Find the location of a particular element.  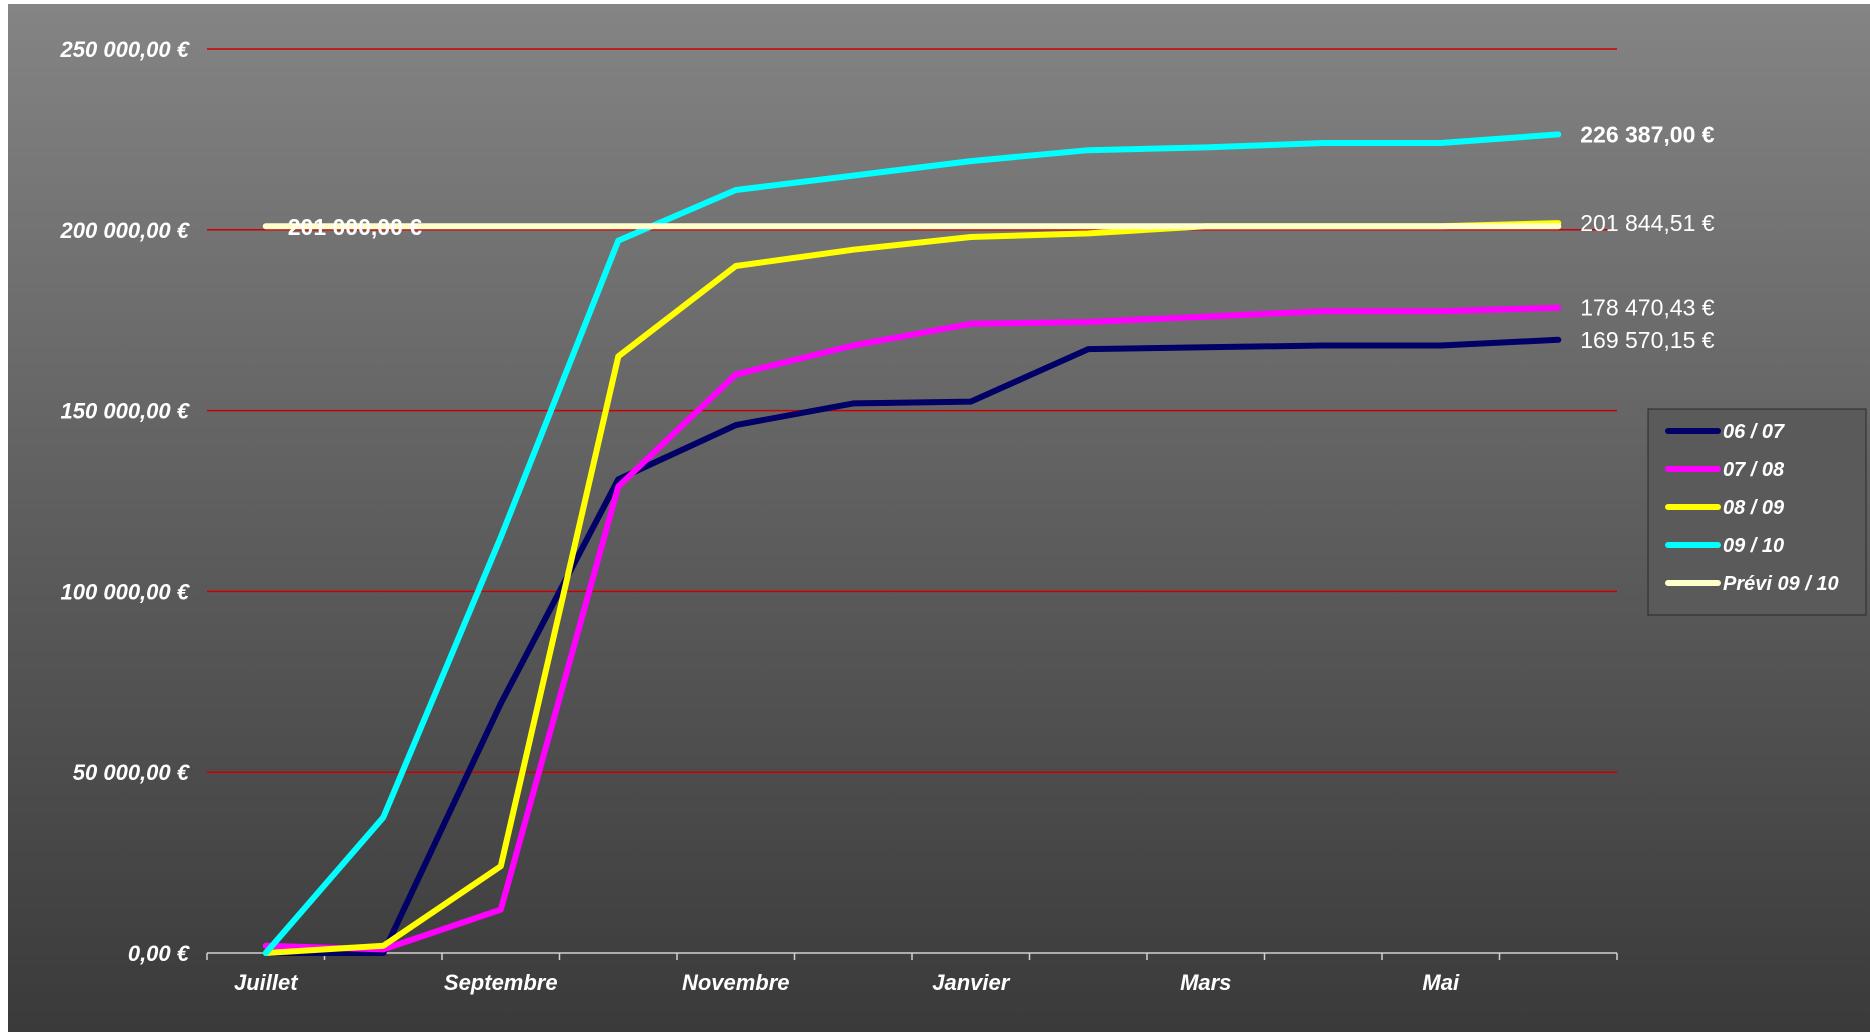

legend-label: Prévi 09 / 10 is located at coordinates (1781, 584).